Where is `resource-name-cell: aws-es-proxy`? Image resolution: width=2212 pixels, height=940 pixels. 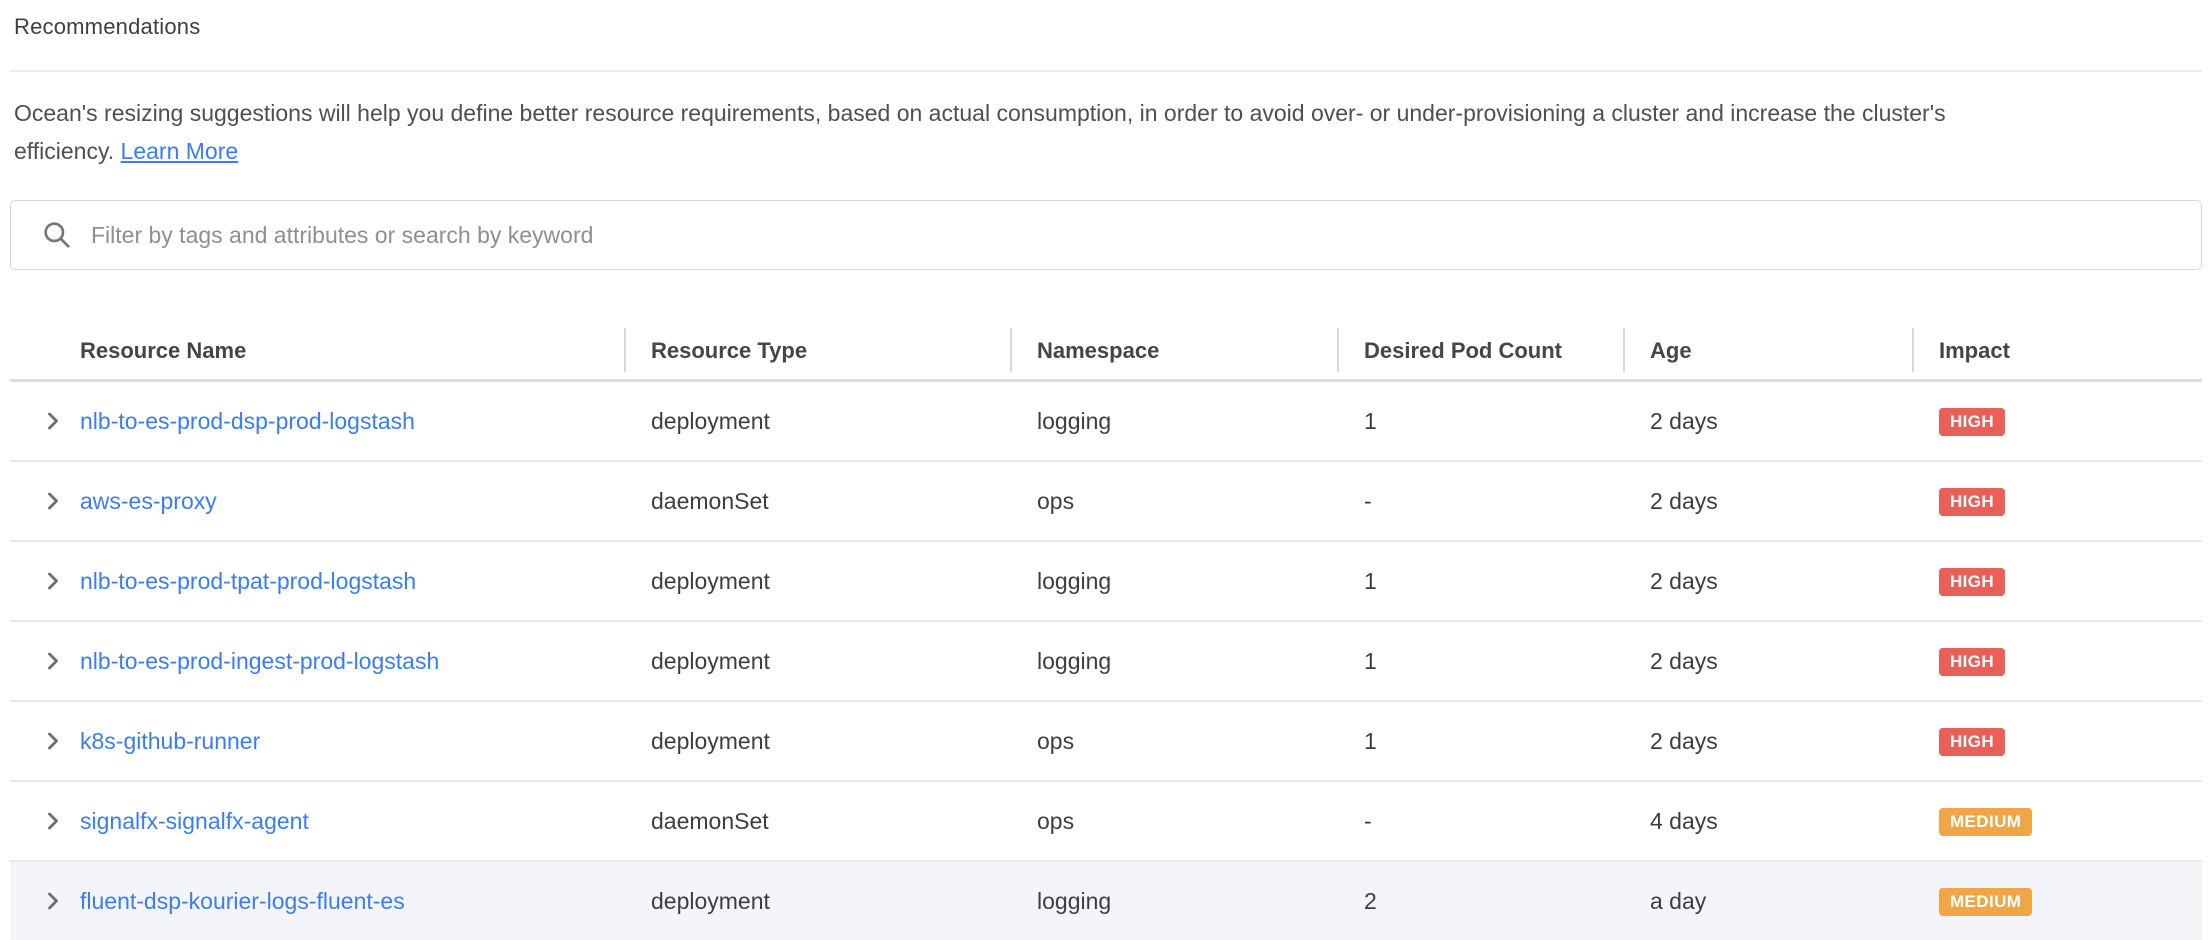 resource-name-cell: aws-es-proxy is located at coordinates (317, 501).